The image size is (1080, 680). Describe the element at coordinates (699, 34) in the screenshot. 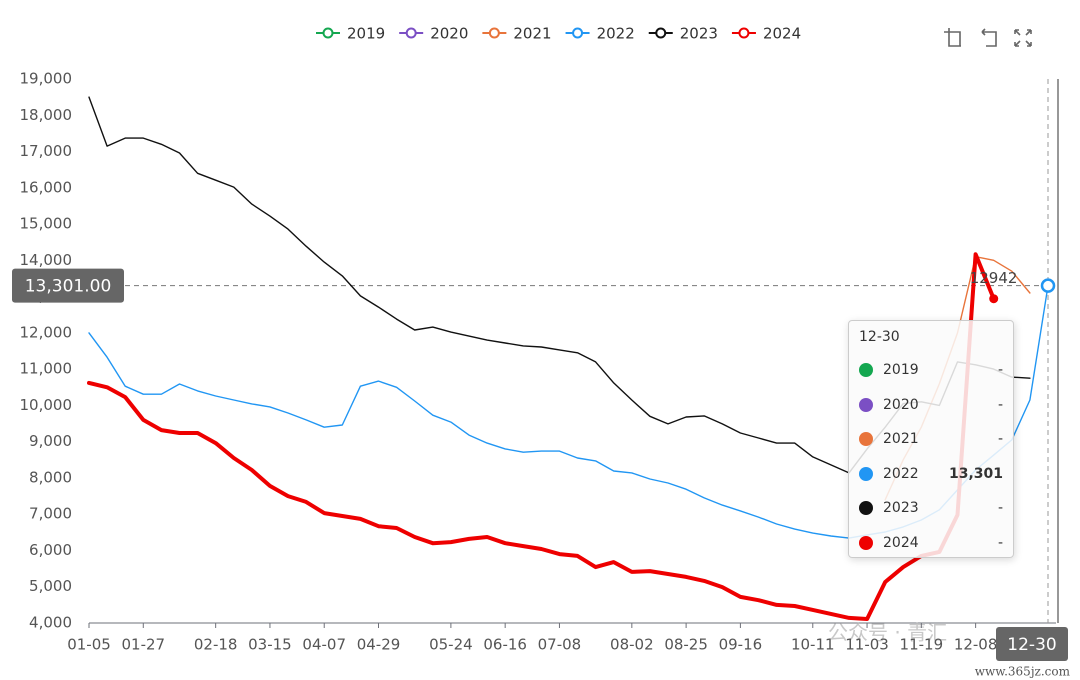

I see `legend-label: 2023` at that location.